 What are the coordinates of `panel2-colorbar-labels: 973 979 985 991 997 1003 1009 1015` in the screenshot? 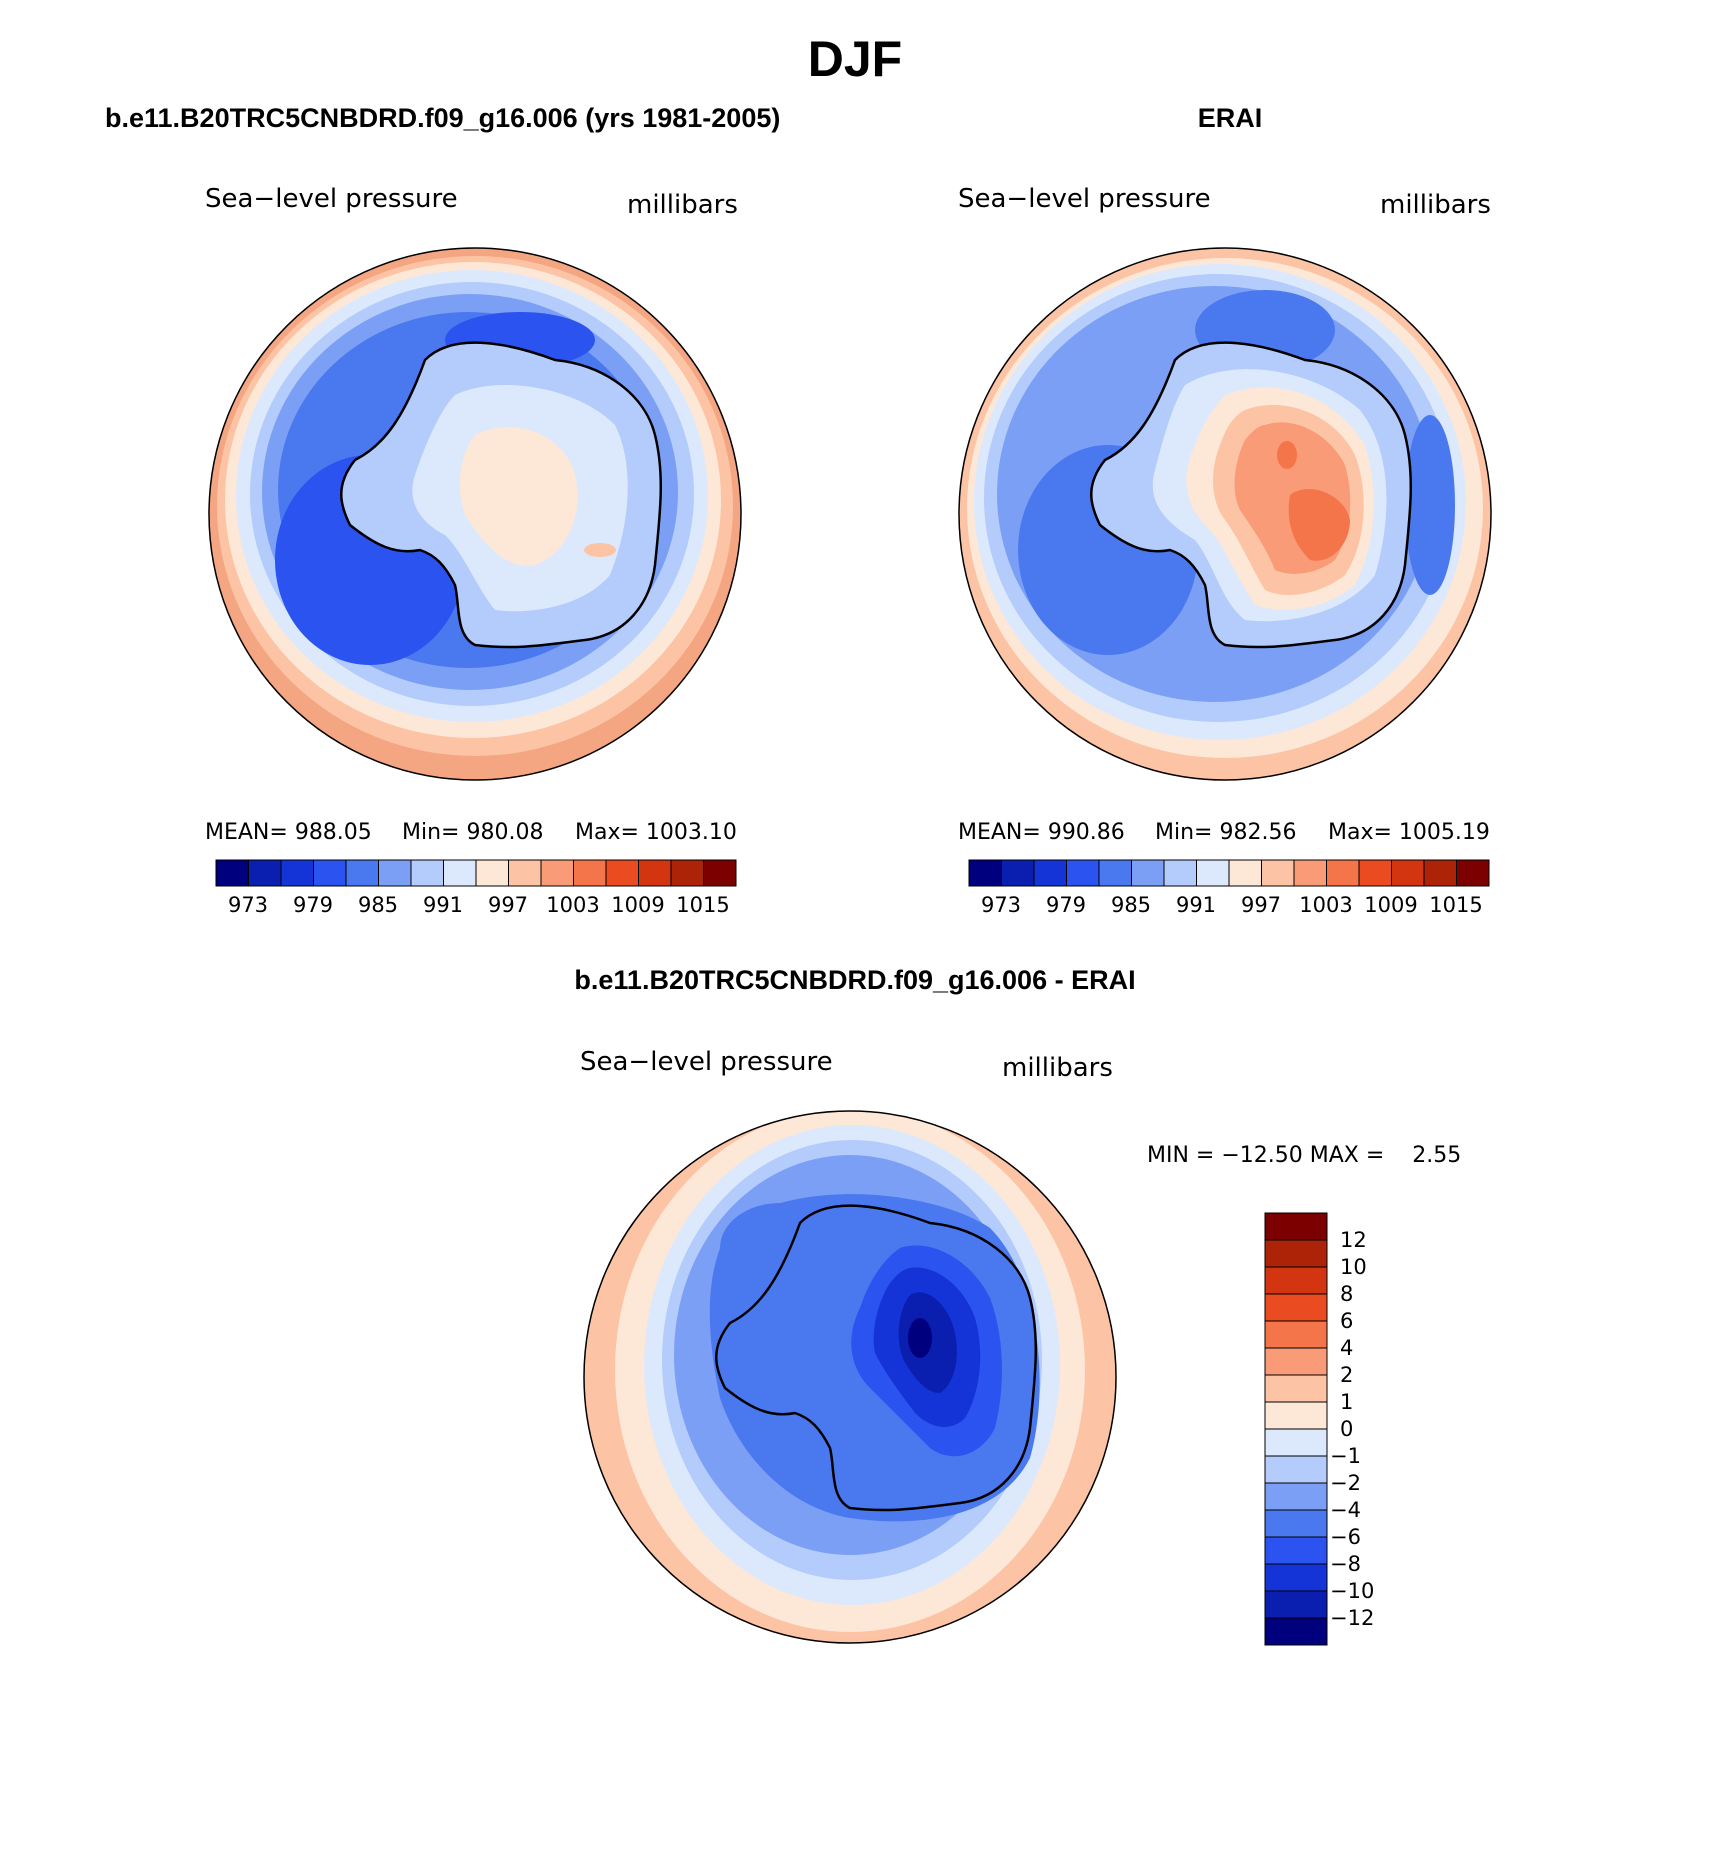 It's located at (1232, 905).